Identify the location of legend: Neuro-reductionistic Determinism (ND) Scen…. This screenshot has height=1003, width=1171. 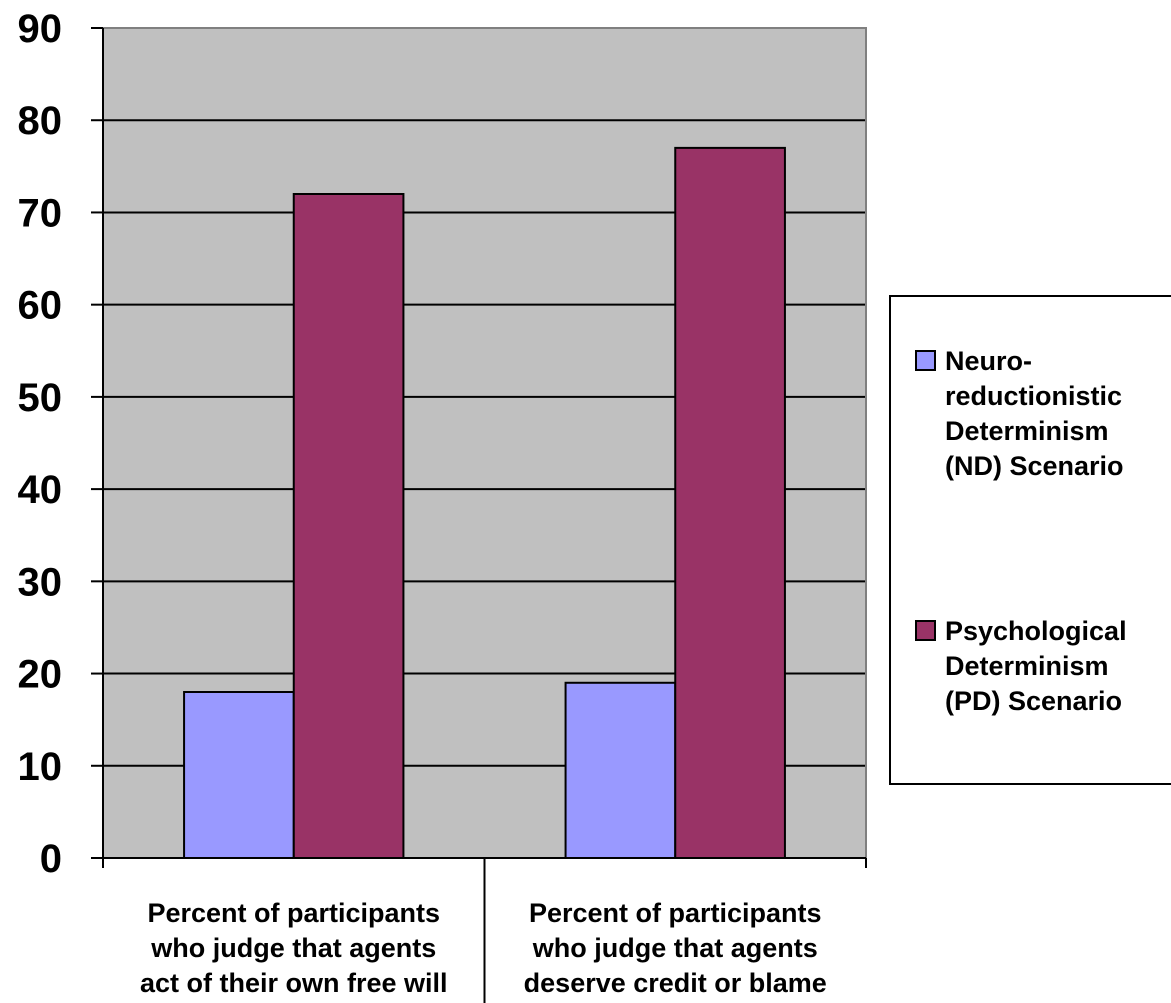
(1030, 540).